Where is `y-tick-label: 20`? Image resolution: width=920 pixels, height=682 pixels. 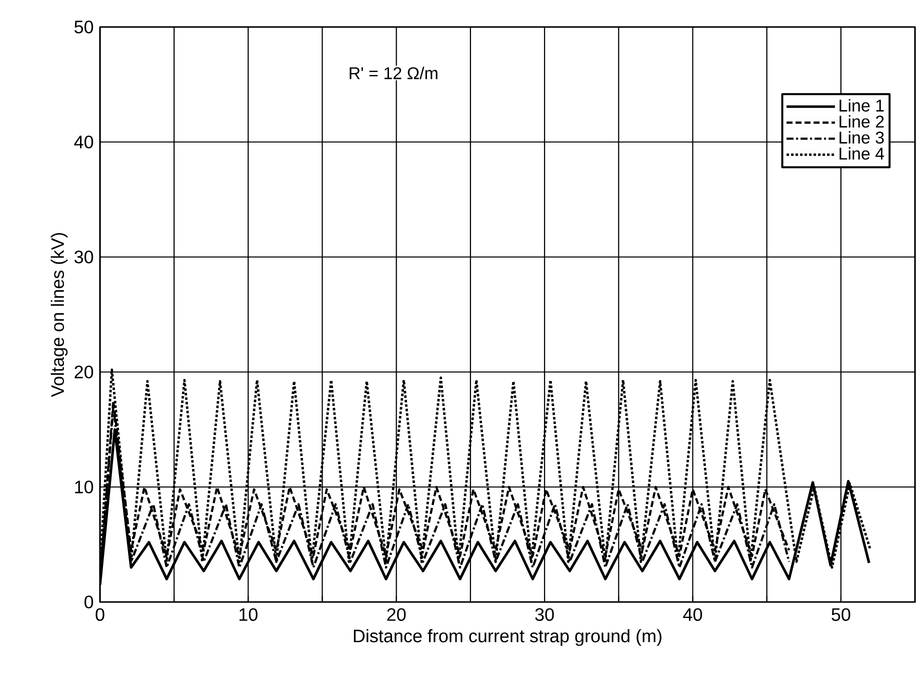 y-tick-label: 20 is located at coordinates (84, 372).